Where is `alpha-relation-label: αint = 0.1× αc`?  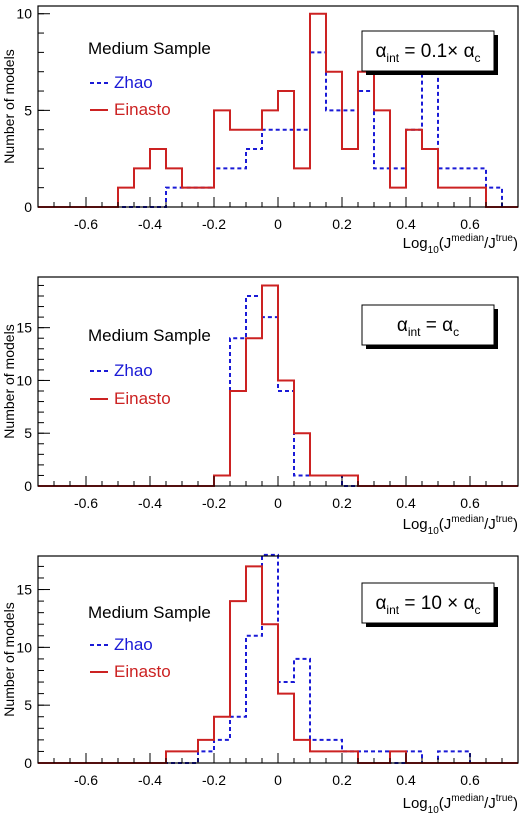 alpha-relation-label: αint = 0.1× αc is located at coordinates (427, 53).